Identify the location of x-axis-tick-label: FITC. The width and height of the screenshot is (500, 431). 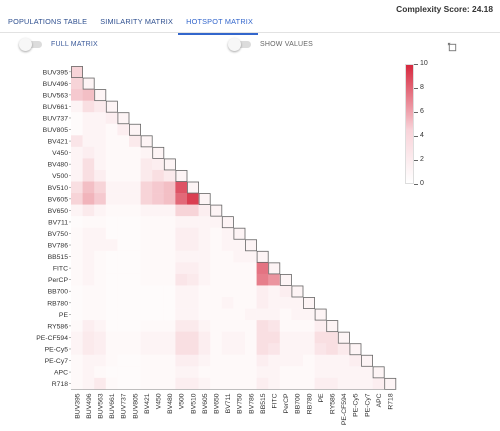
(275, 400).